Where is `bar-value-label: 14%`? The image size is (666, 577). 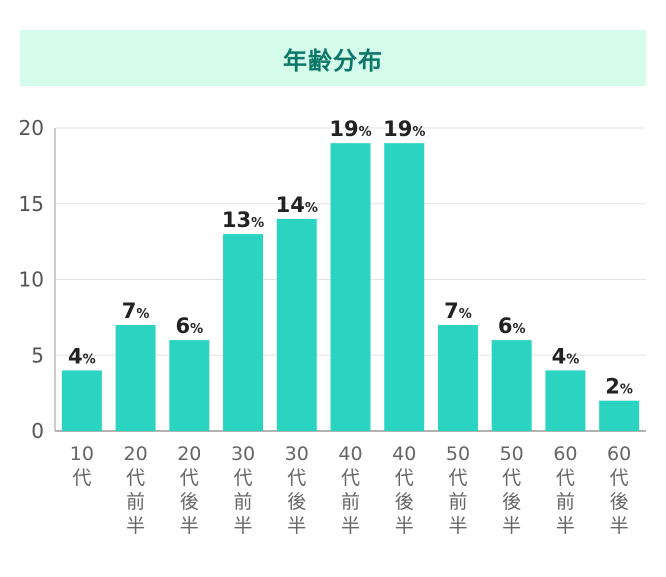 bar-value-label: 14% is located at coordinates (297, 205).